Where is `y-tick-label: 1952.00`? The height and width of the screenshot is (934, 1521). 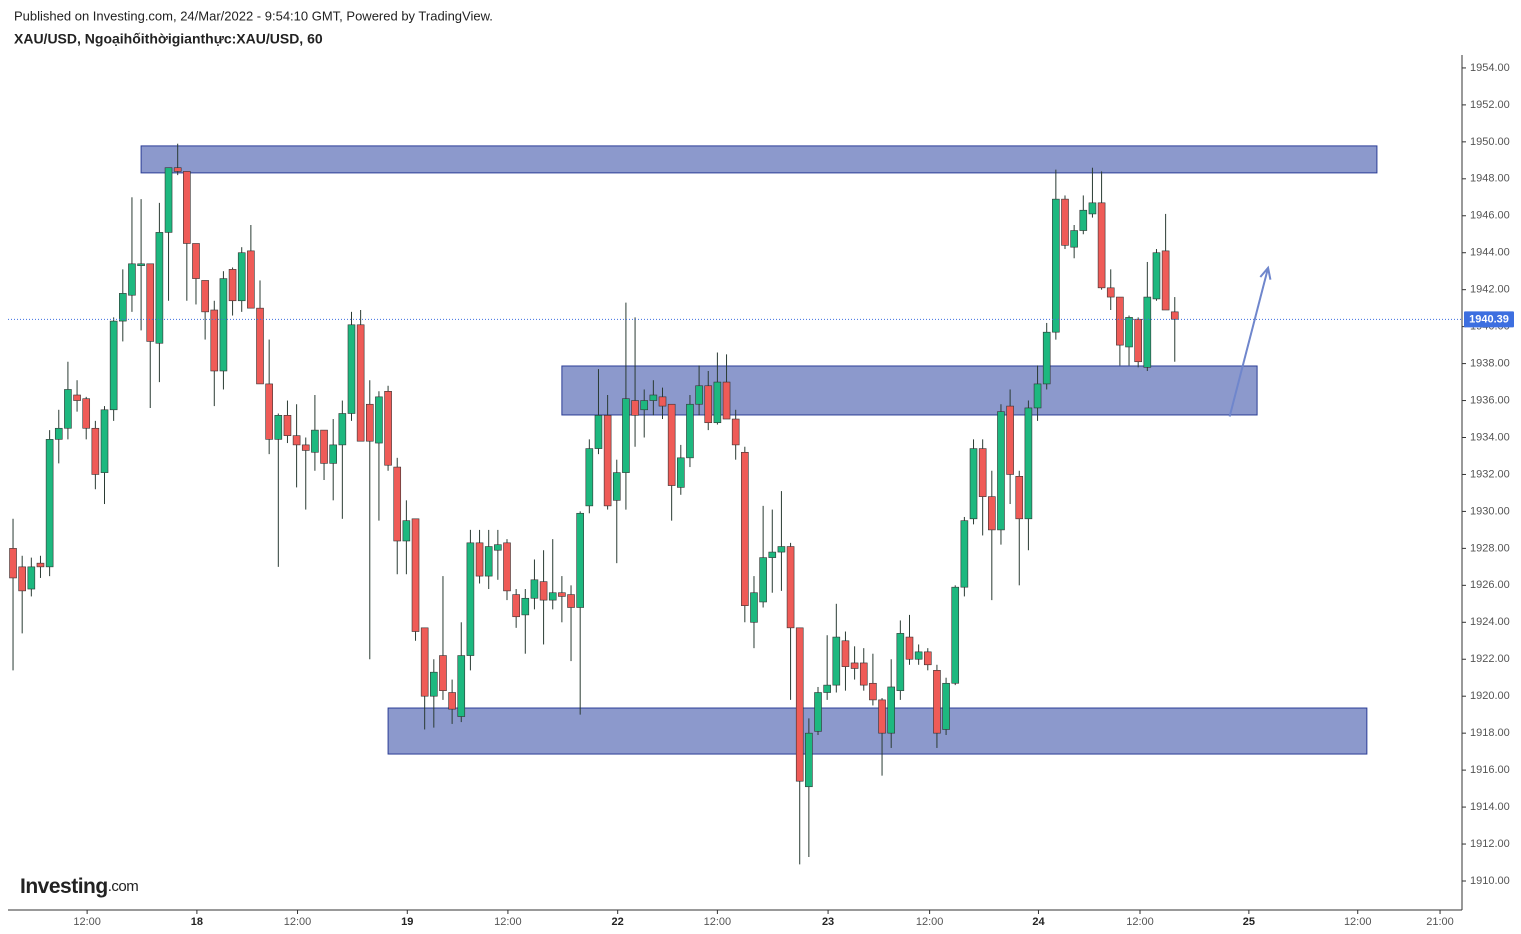
y-tick-label: 1952.00 is located at coordinates (1490, 105).